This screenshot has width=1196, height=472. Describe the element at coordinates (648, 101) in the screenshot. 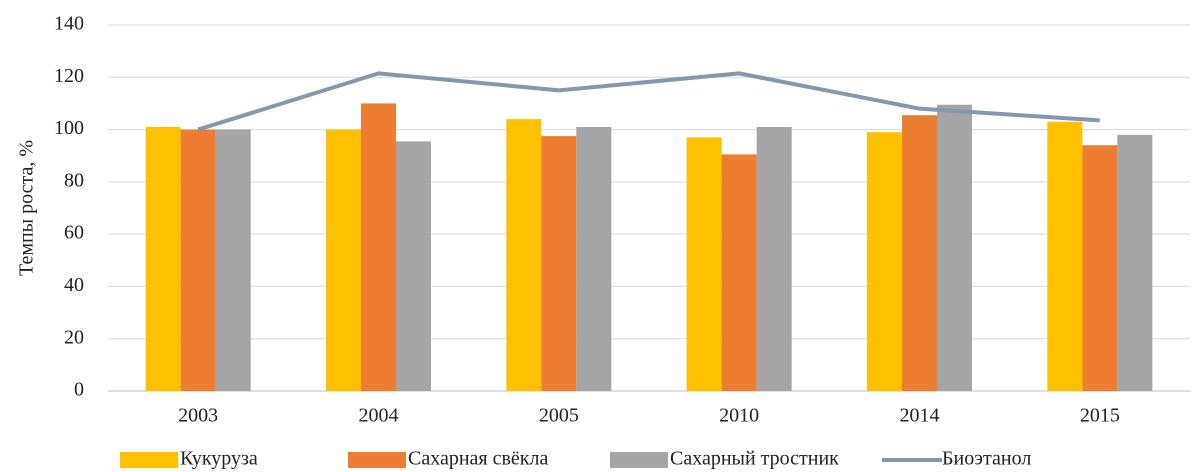

I see `line` at that location.